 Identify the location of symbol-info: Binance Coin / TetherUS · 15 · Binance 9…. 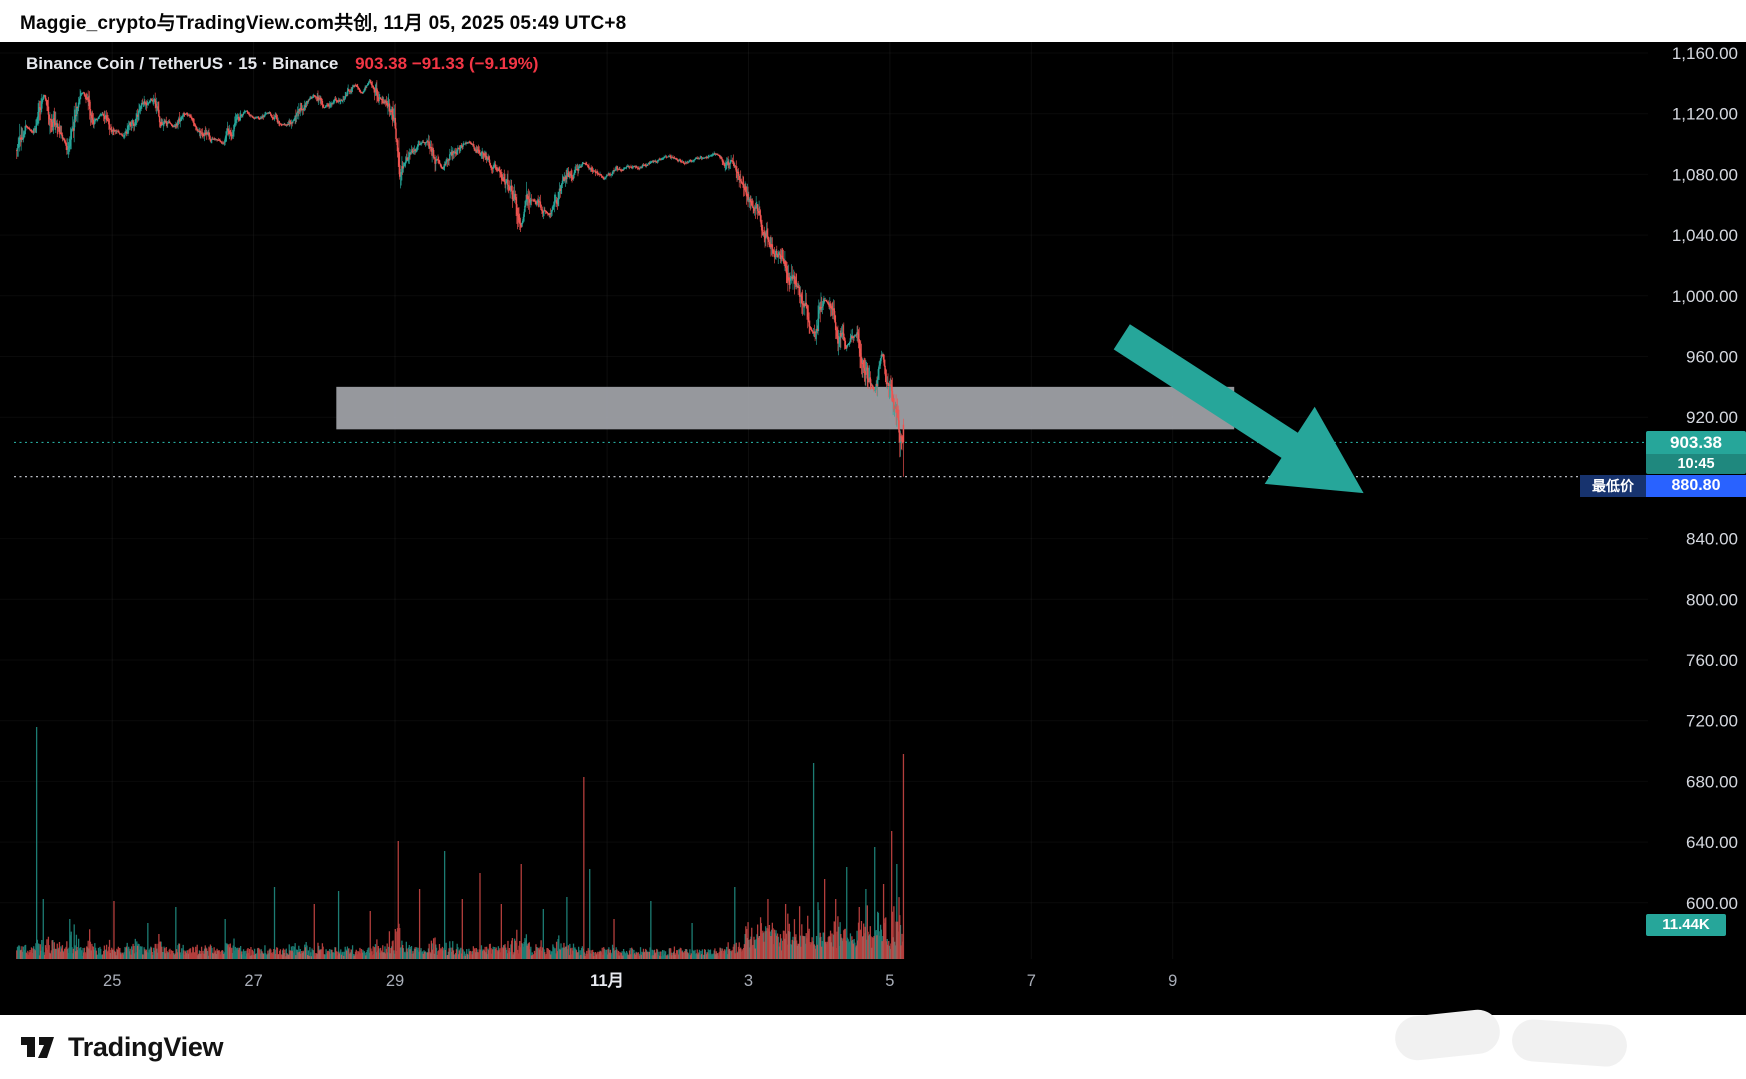
(282, 64).